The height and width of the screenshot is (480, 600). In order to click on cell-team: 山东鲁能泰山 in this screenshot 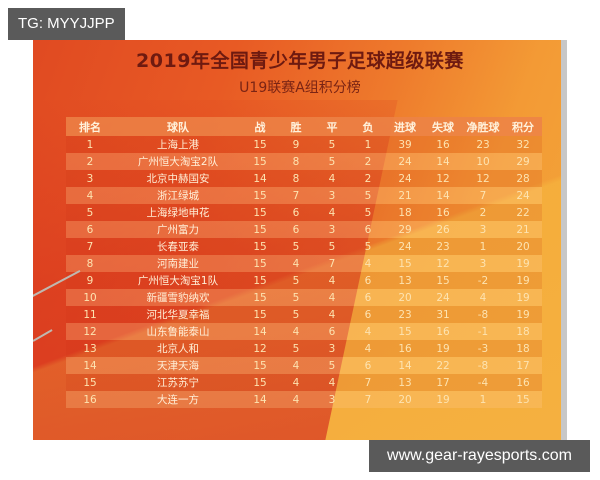, I will do `click(178, 331)`.